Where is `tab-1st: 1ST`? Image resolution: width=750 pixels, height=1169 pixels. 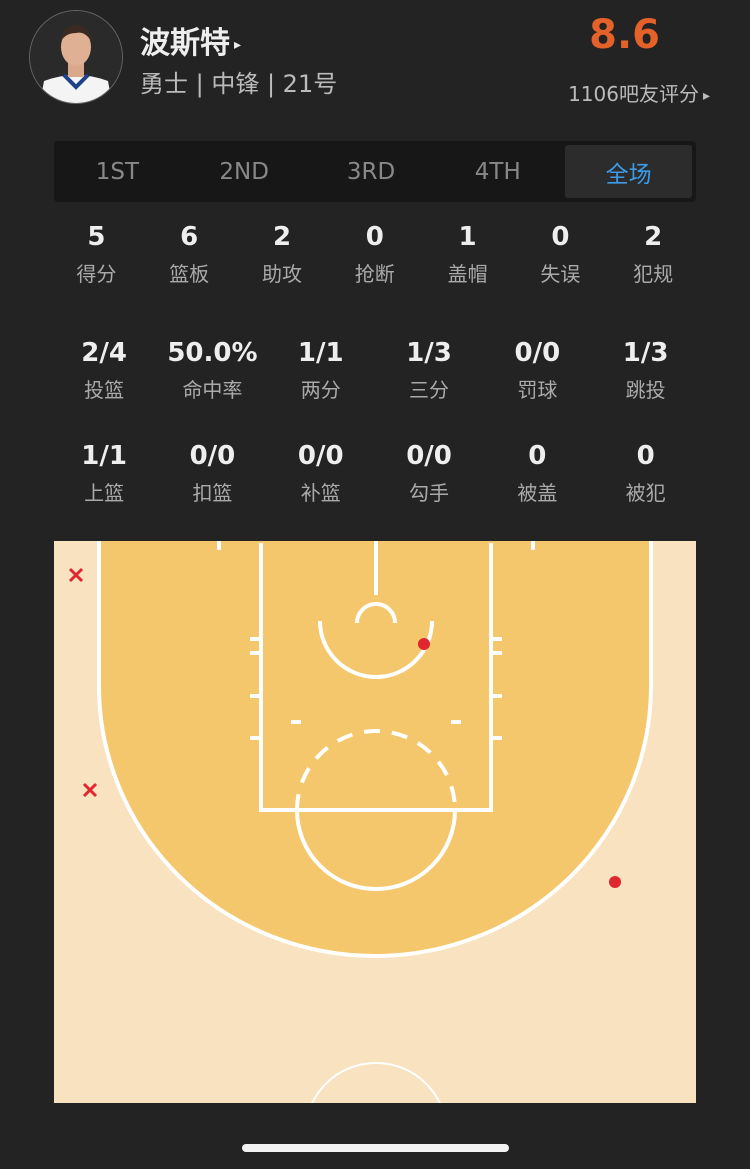
tab-1st: 1ST is located at coordinates (117, 171).